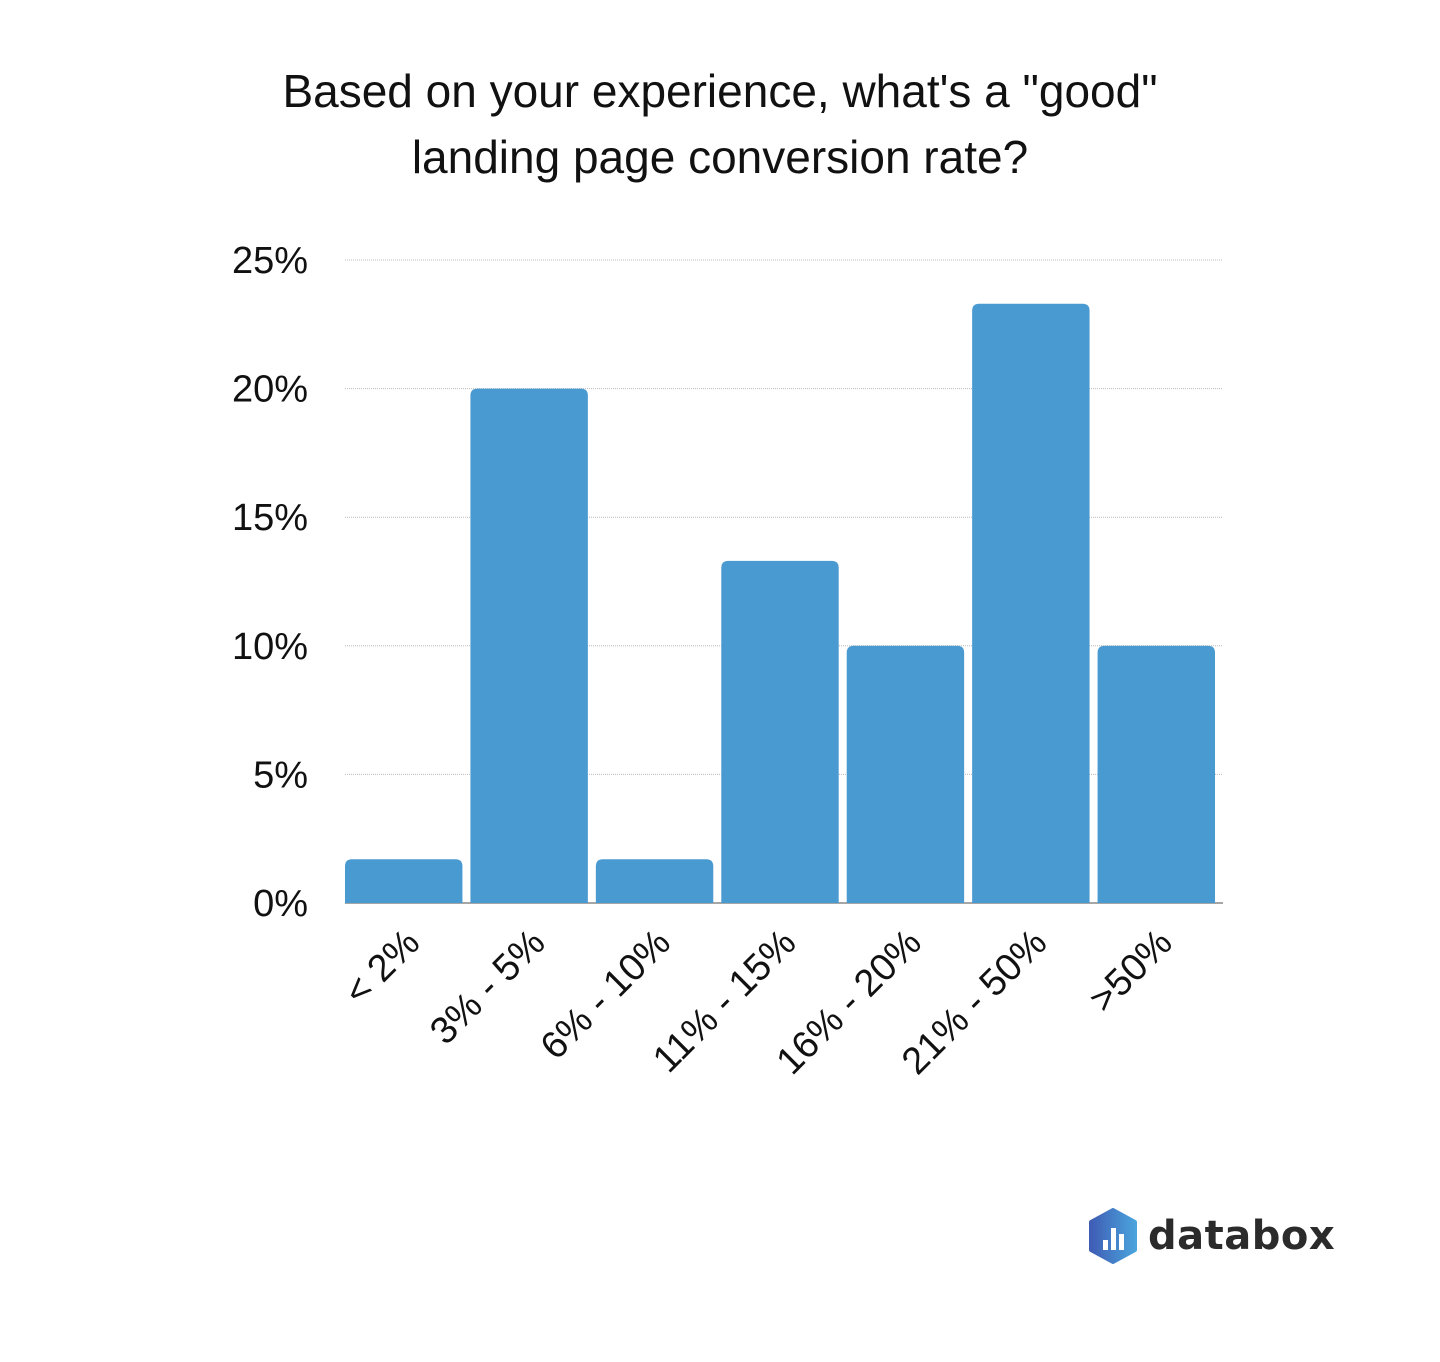 This screenshot has width=1440, height=1362. Describe the element at coordinates (1130, 971) in the screenshot. I see `x-tick-label: >50%` at that location.